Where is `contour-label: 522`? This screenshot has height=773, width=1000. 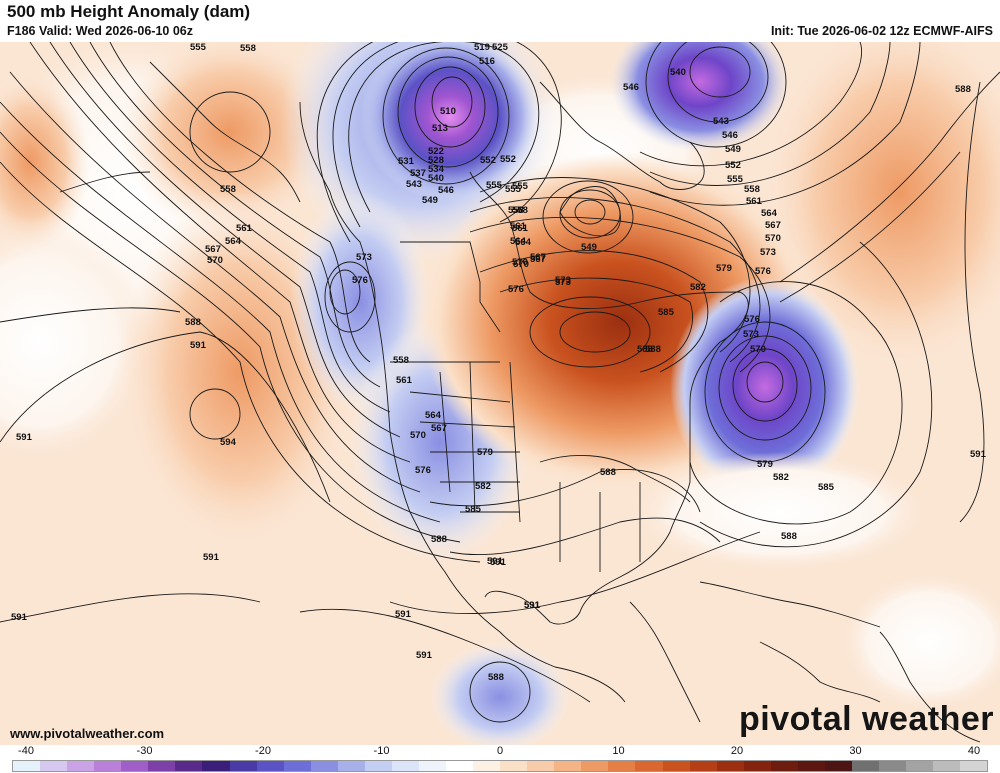 contour-label: 522 is located at coordinates (436, 151).